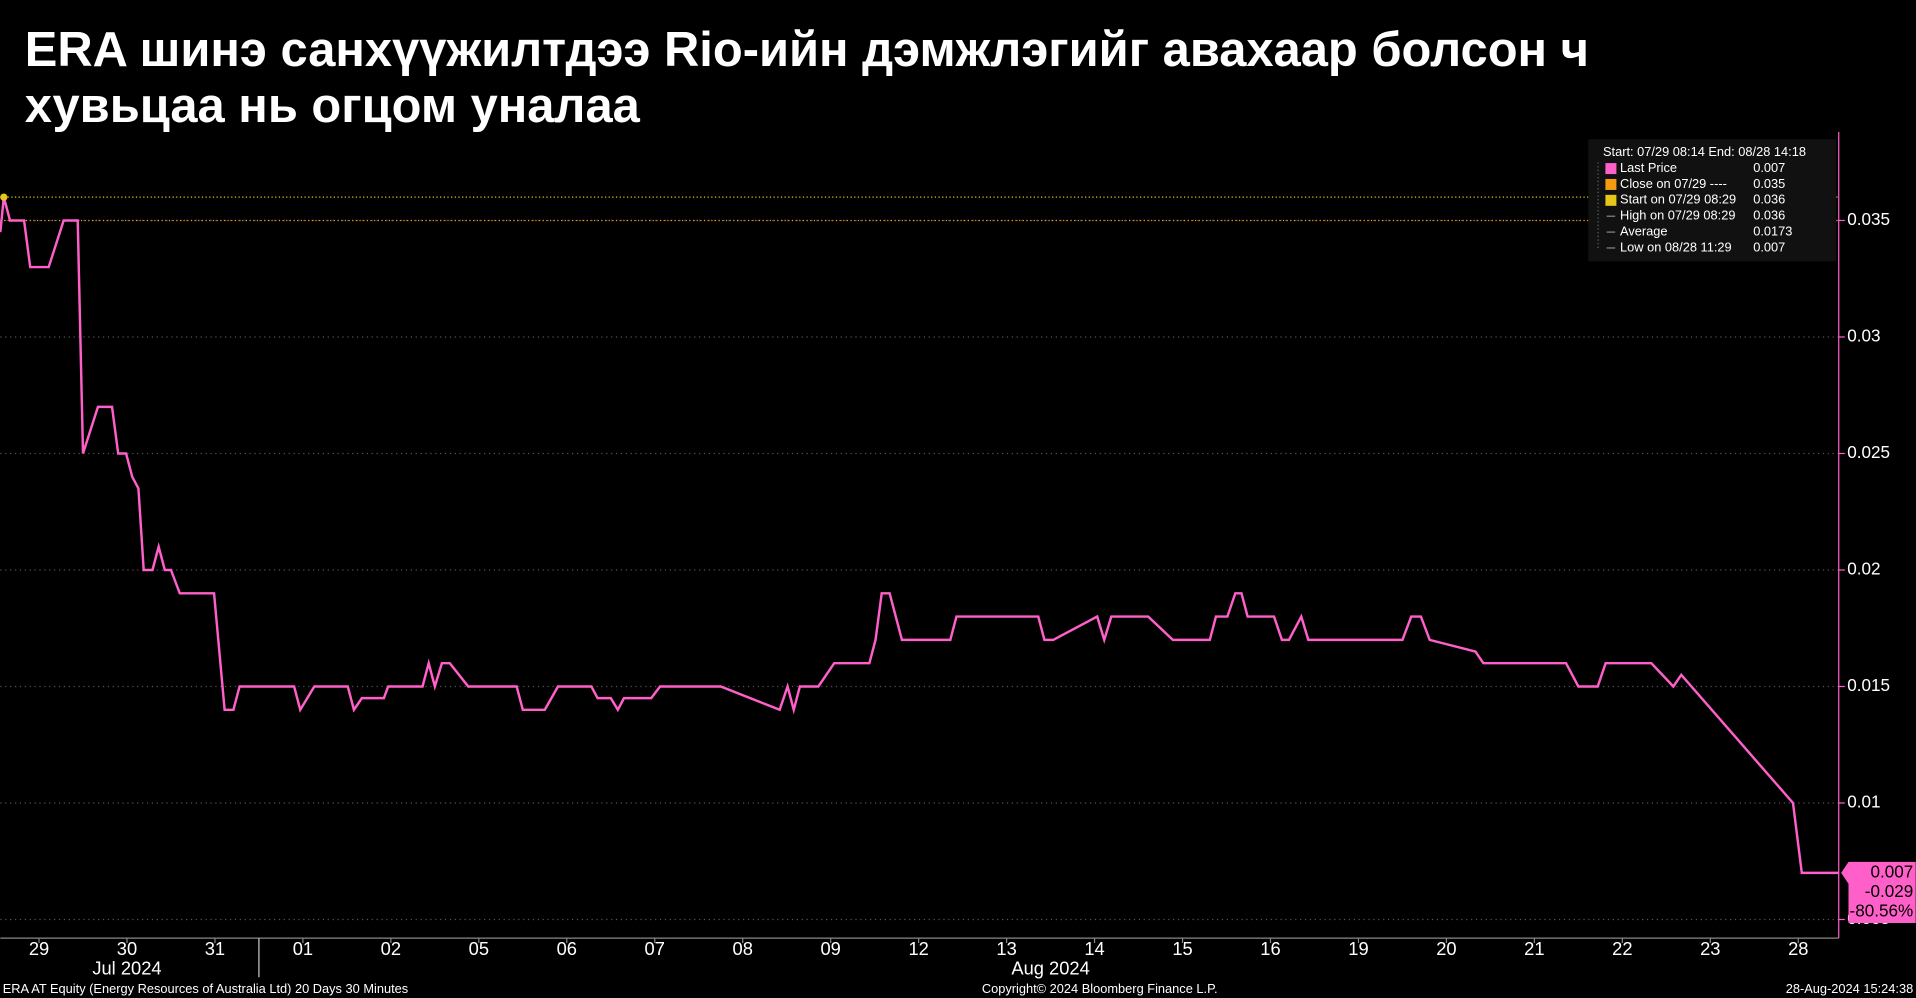 This screenshot has height=998, width=1916. Describe the element at coordinates (1882, 911) in the screenshot. I see `change-pct-label: -80.56%` at that location.